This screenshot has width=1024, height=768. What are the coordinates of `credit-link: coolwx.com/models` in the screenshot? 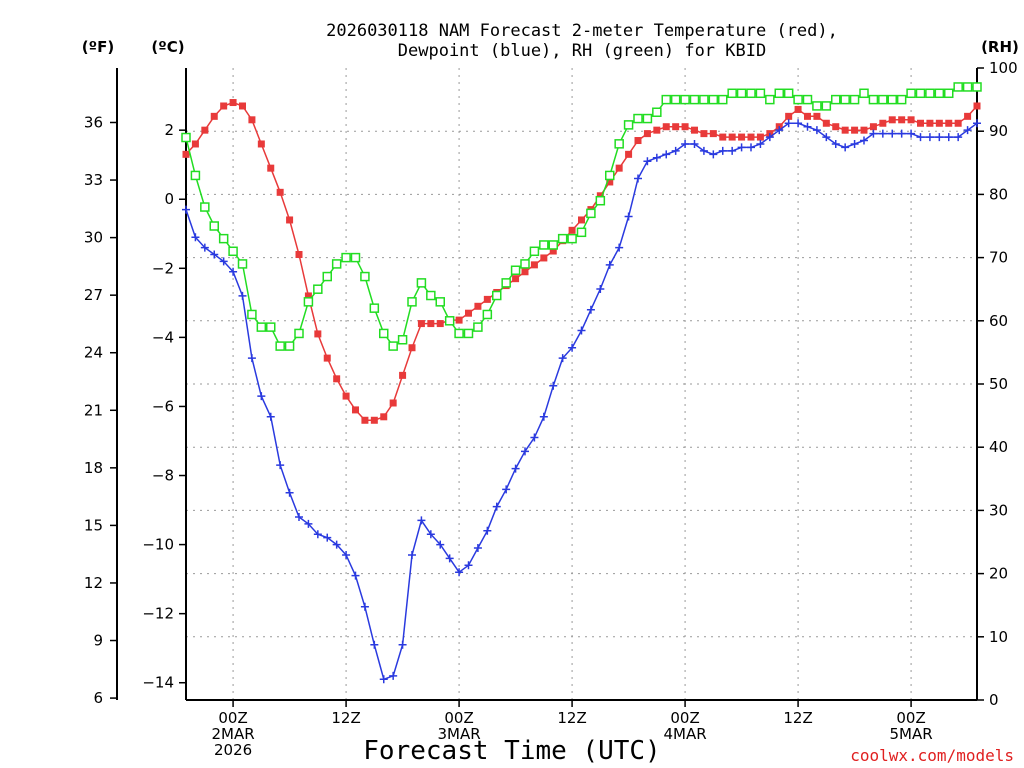 It's located at (932, 755).